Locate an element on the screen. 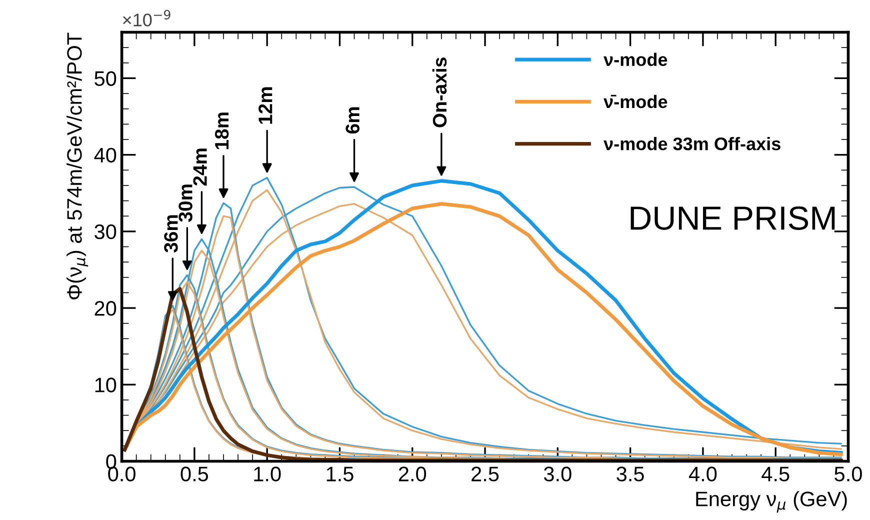 The image size is (870, 520). x-tick-label: 1.0 is located at coordinates (267, 474).